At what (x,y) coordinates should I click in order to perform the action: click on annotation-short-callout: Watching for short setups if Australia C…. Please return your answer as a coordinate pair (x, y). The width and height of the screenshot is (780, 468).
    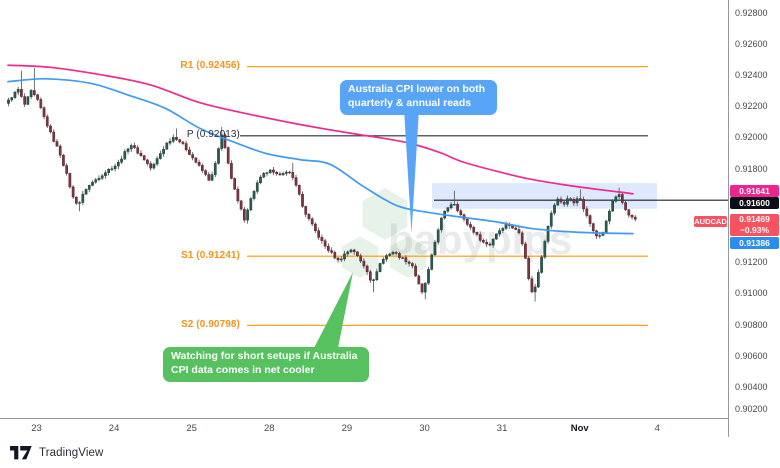
    Looking at the image, I should click on (266, 364).